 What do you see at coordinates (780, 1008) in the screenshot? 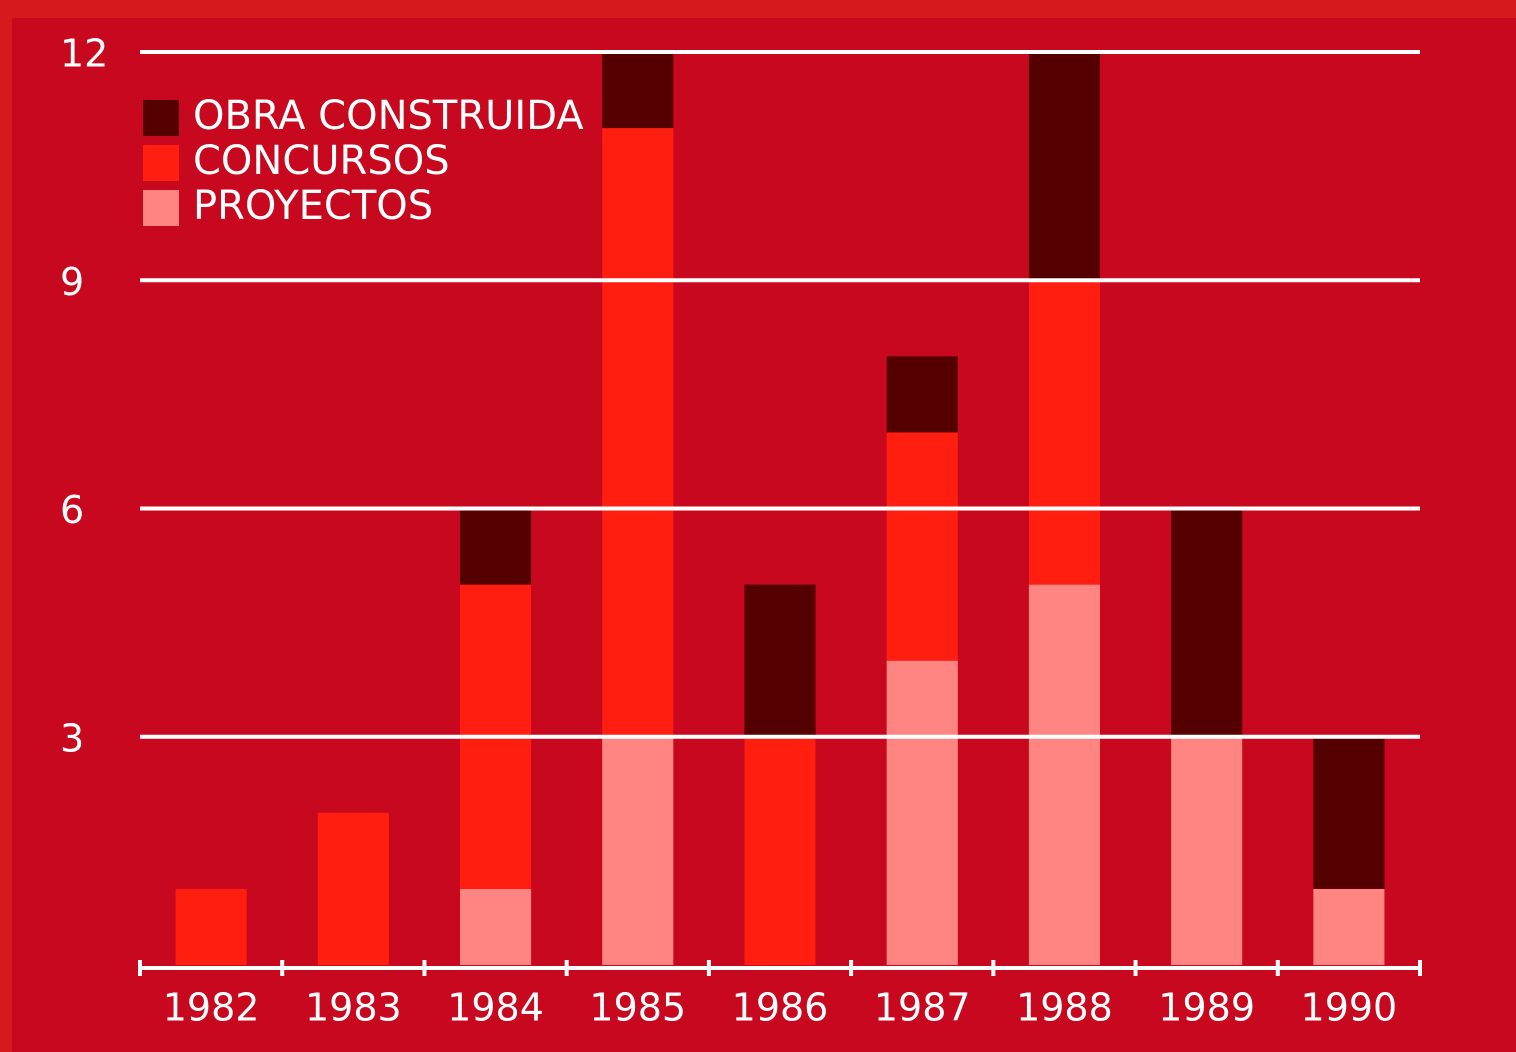
I see `x-tick-label: 1986` at bounding box center [780, 1008].